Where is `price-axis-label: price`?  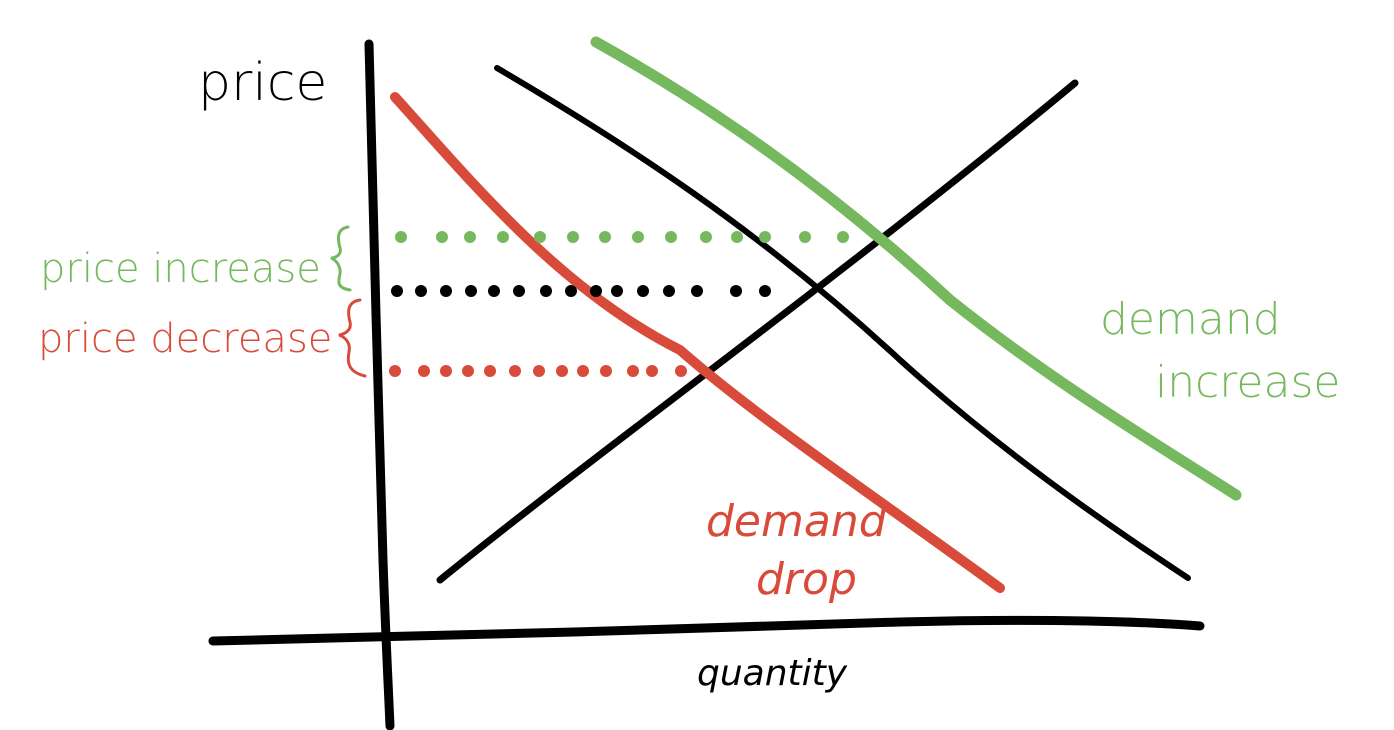 price-axis-label: price is located at coordinates (262, 83).